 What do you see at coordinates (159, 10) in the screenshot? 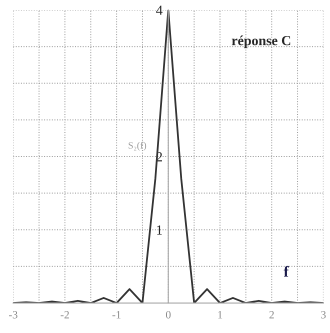
I see `y-tick-label: 4` at bounding box center [159, 10].